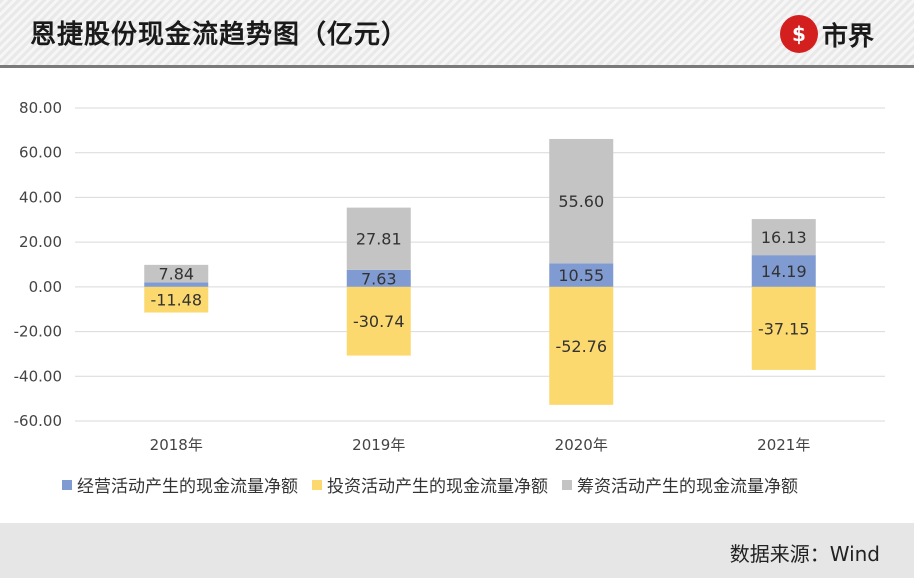  What do you see at coordinates (40, 242) in the screenshot?
I see `y-tick-label: 20.00` at bounding box center [40, 242].